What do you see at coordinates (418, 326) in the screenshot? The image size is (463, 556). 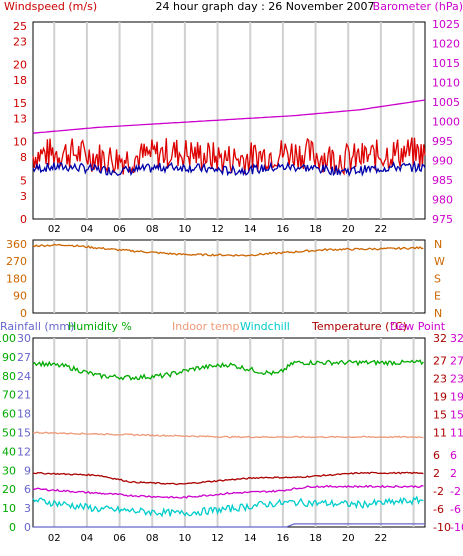 I see `legend-label: Dew Point` at bounding box center [418, 326].